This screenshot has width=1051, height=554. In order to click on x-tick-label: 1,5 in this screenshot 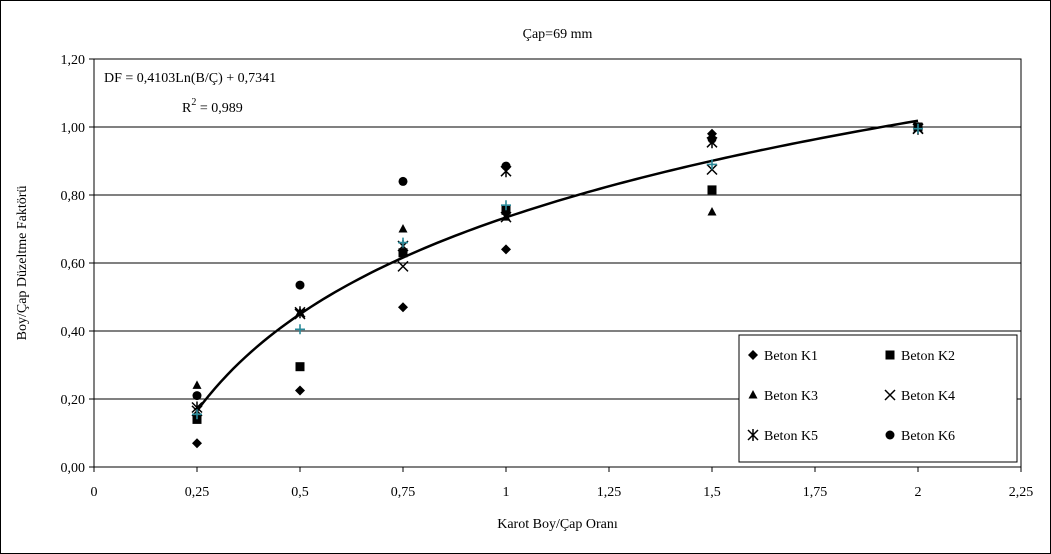, I will do `click(712, 492)`.